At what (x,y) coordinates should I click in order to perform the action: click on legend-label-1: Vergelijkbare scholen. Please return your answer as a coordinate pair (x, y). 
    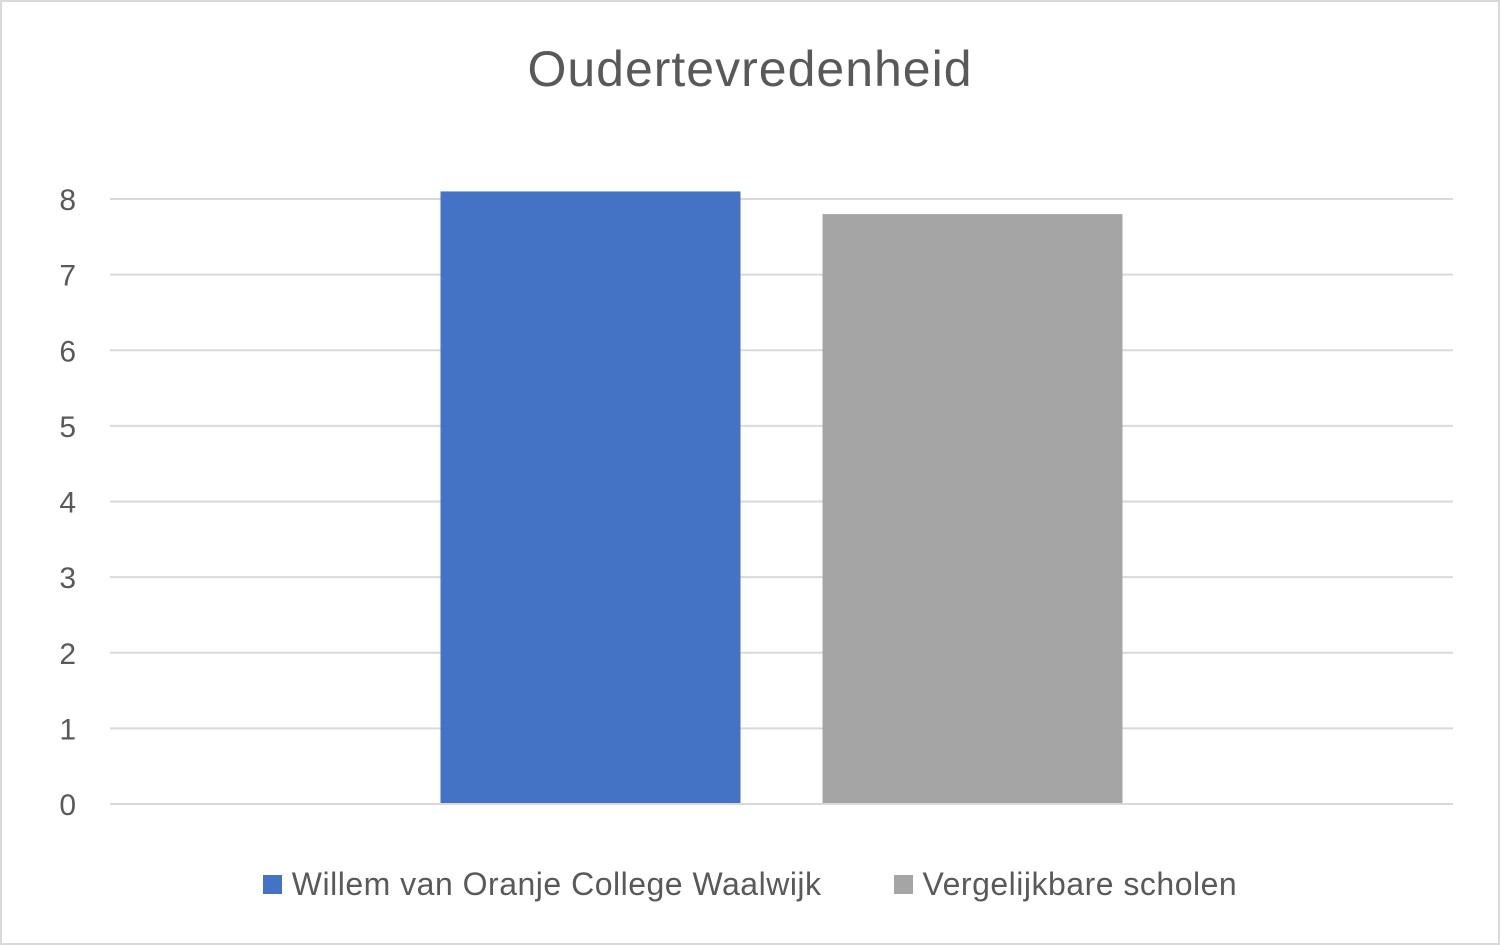
    Looking at the image, I should click on (1080, 884).